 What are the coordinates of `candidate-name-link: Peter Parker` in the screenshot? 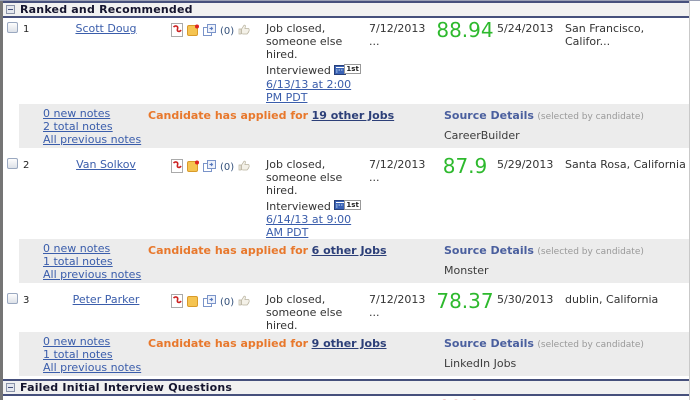 It's located at (106, 299).